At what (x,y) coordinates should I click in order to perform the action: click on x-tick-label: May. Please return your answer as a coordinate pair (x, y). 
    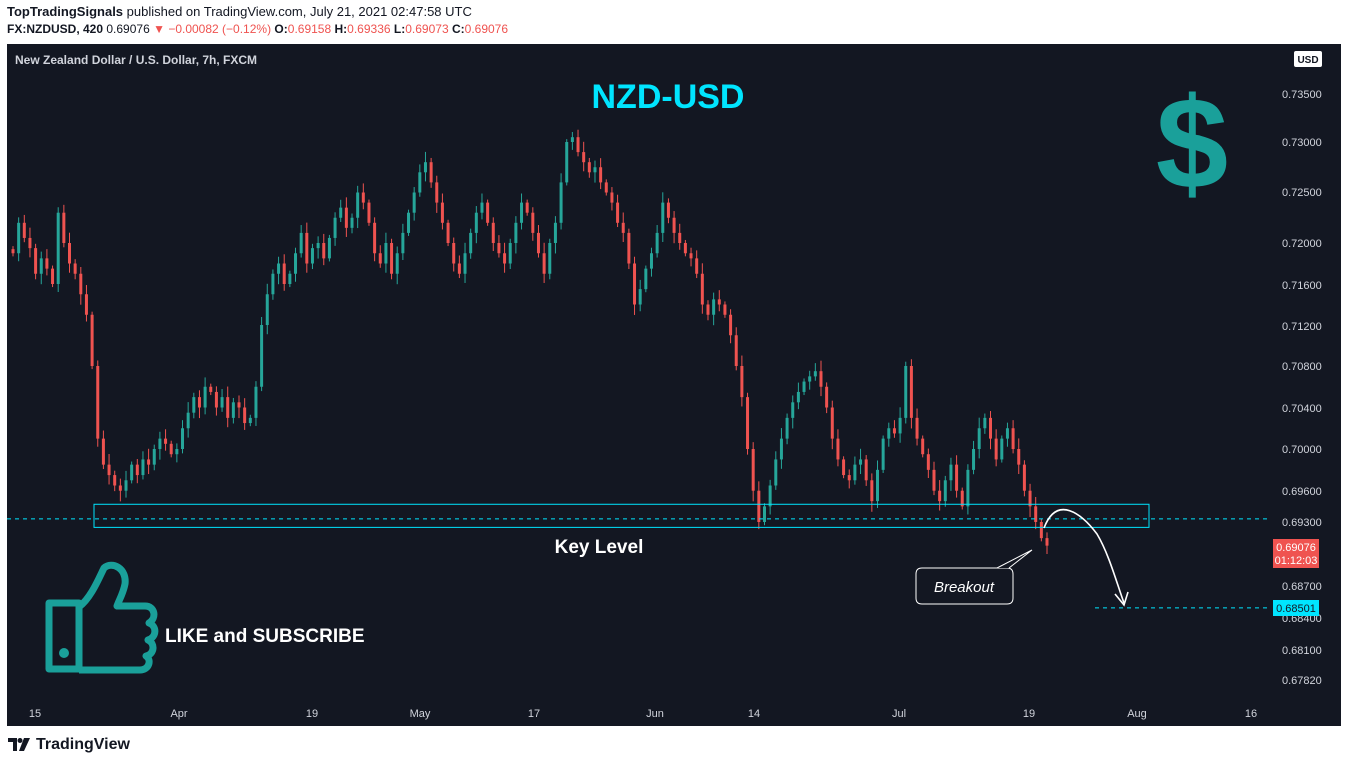
    Looking at the image, I should click on (420, 714).